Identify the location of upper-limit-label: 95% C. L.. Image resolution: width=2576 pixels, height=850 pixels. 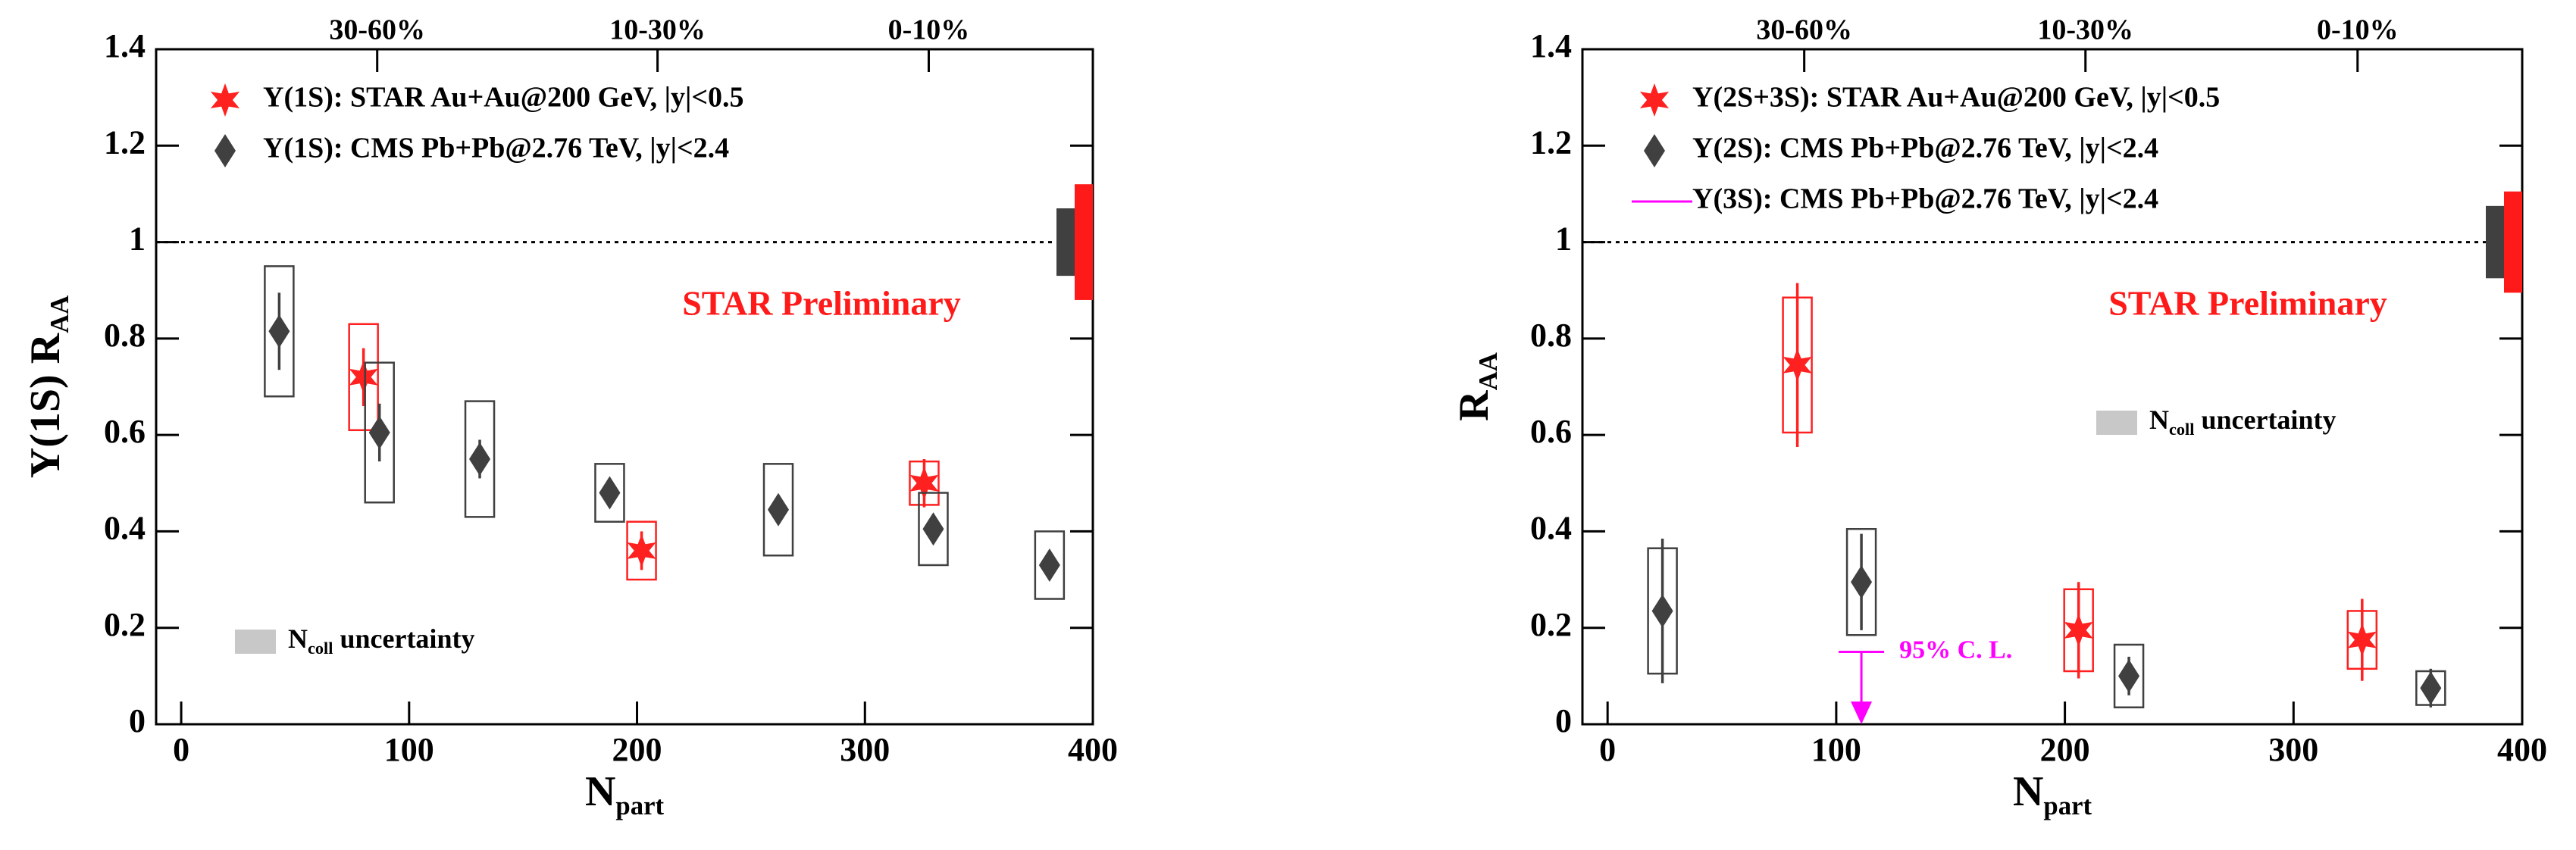
(1956, 650).